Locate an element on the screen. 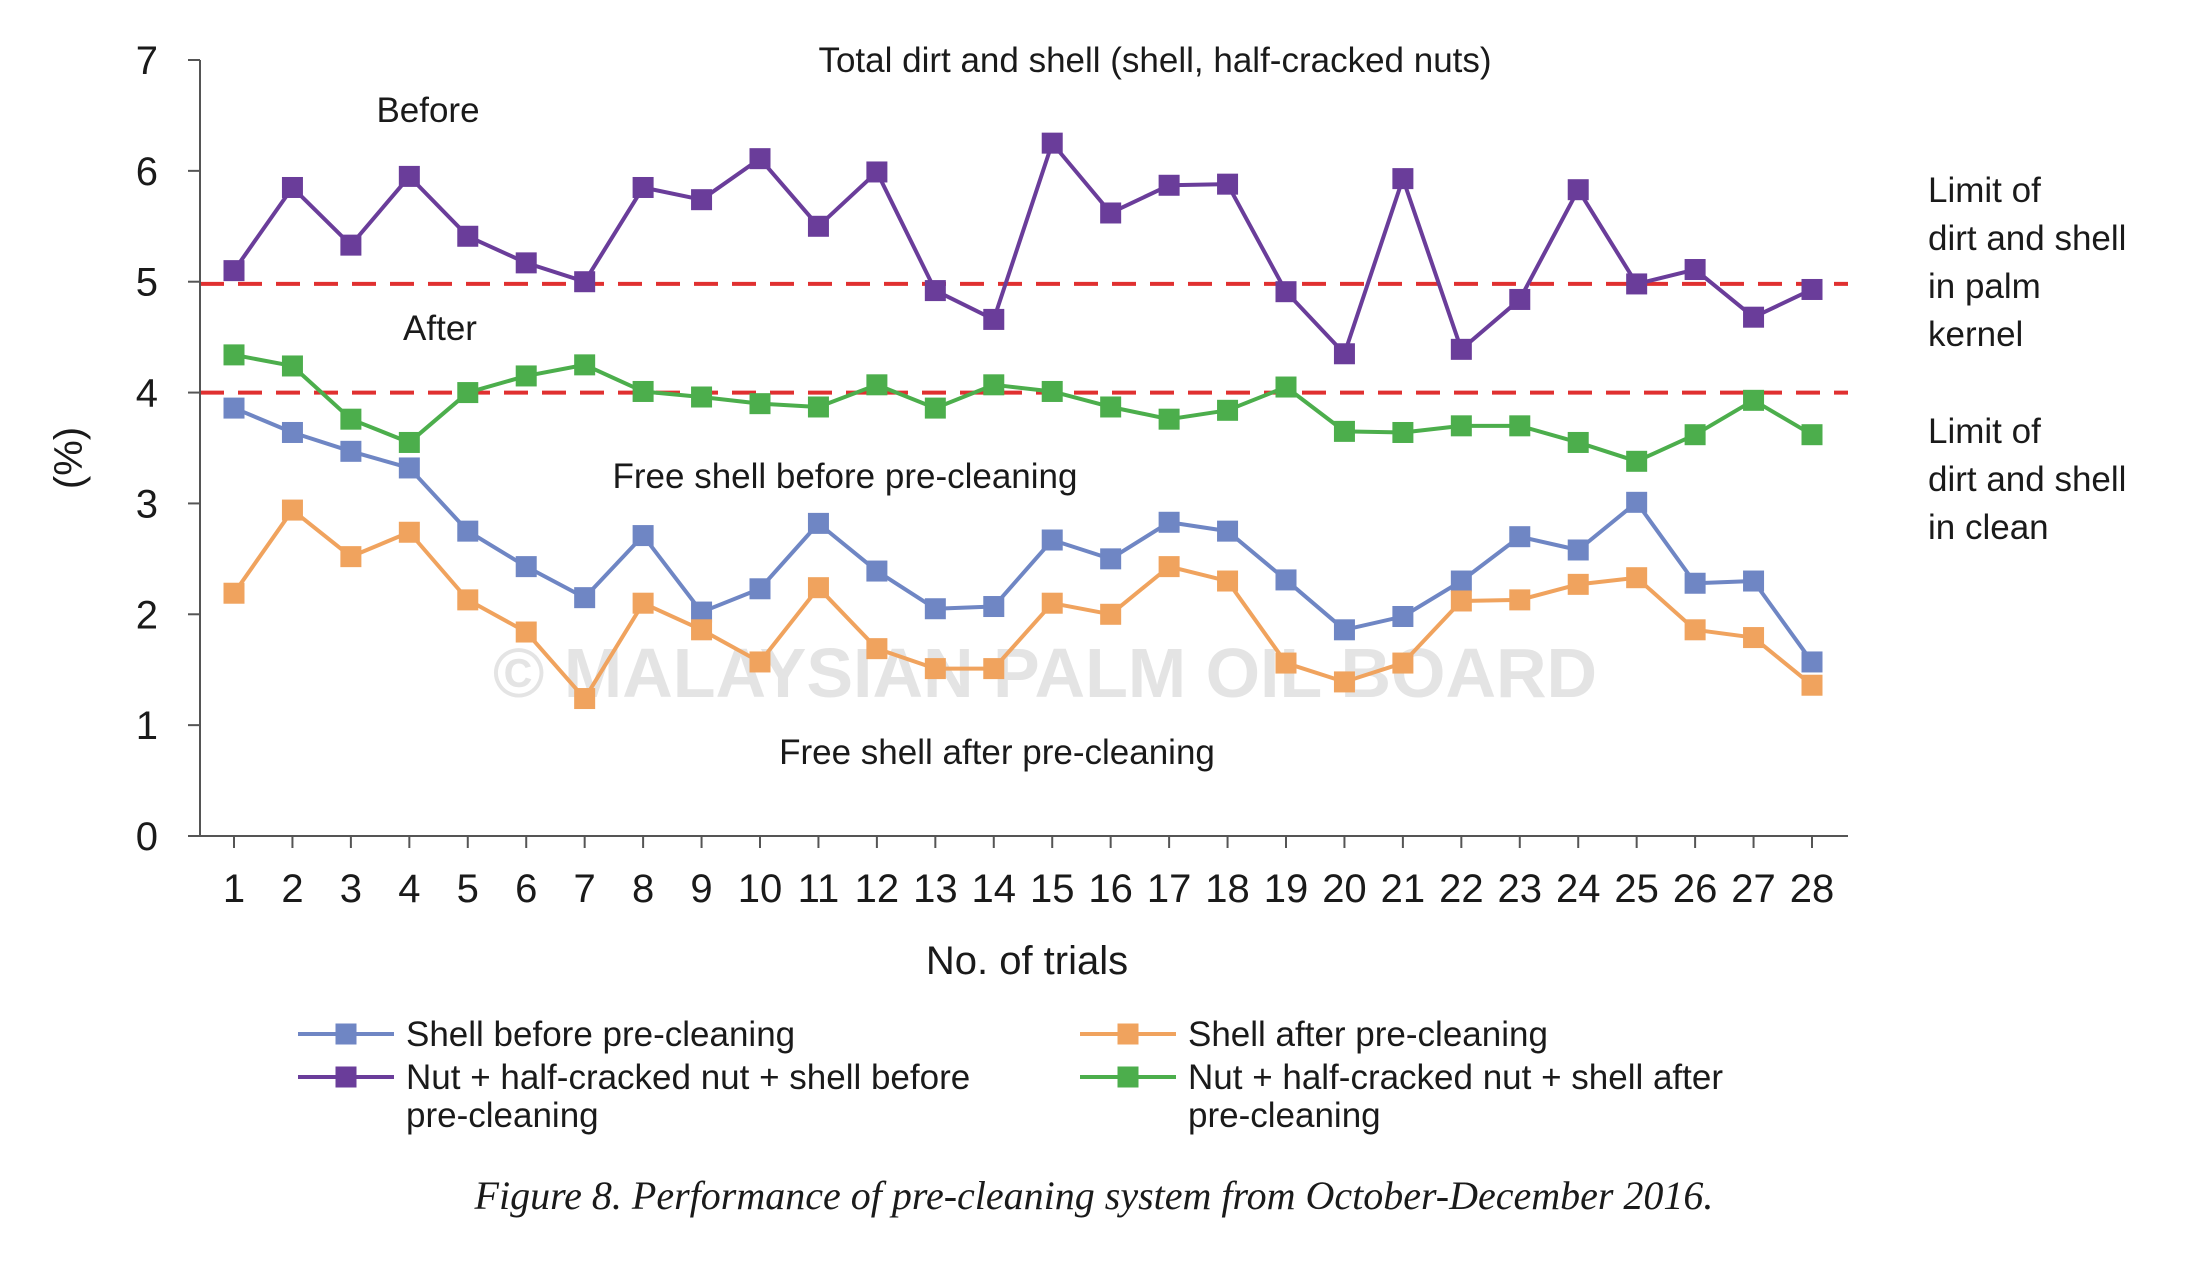  annotation-free-shell-after: Free shell after pre-cleaning is located at coordinates (997, 752).